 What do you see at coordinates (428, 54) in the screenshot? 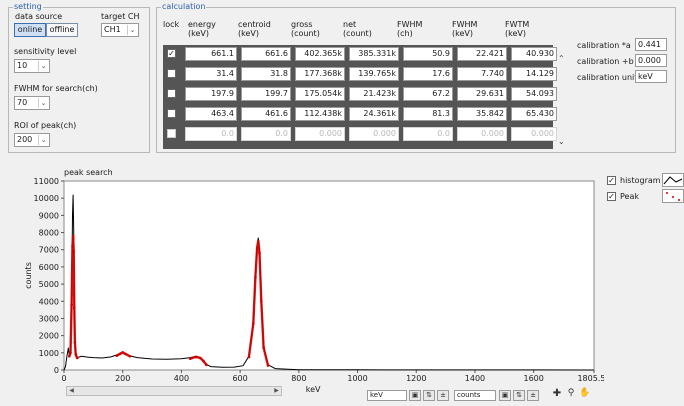
I see `cell-fwhm-ch: 50.9` at bounding box center [428, 54].